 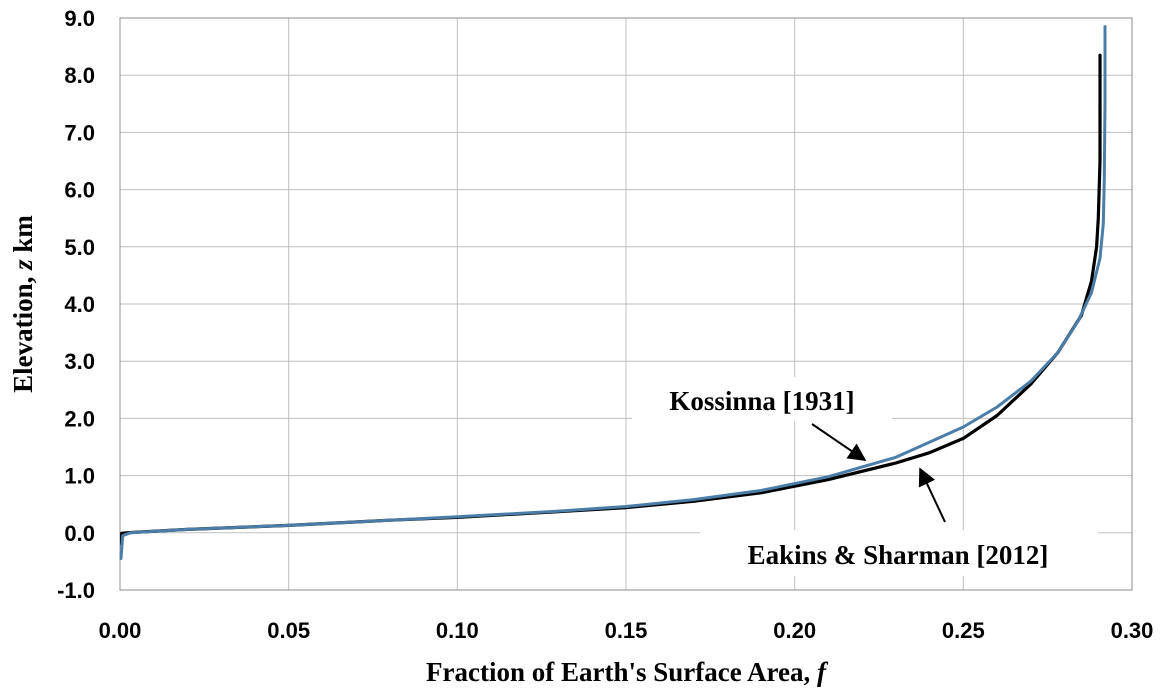 I want to click on y-tick-label: 5.0, so click(x=79, y=247).